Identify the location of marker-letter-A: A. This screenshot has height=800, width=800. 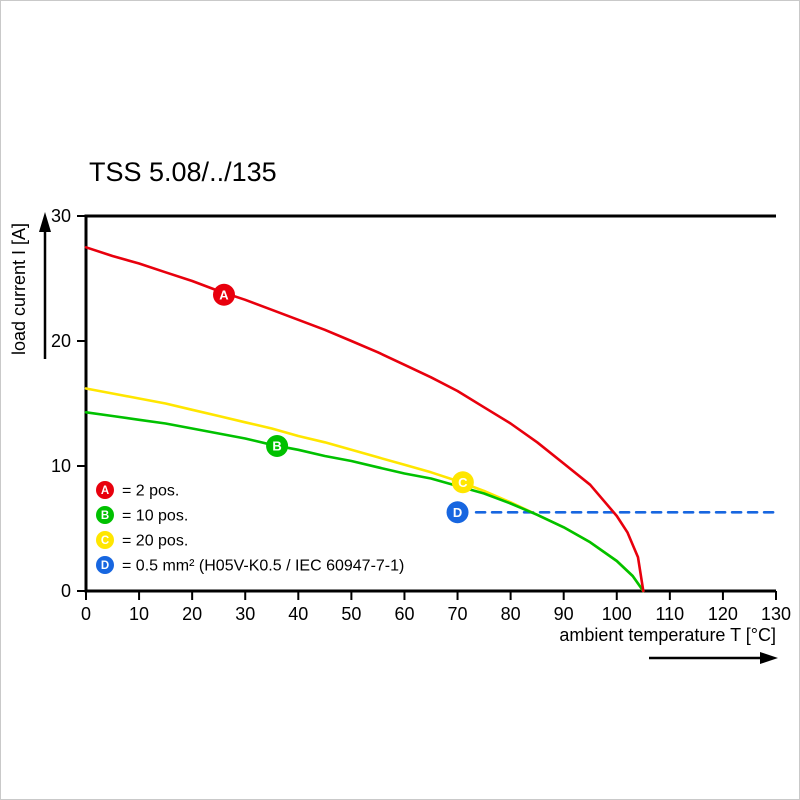
(224, 294).